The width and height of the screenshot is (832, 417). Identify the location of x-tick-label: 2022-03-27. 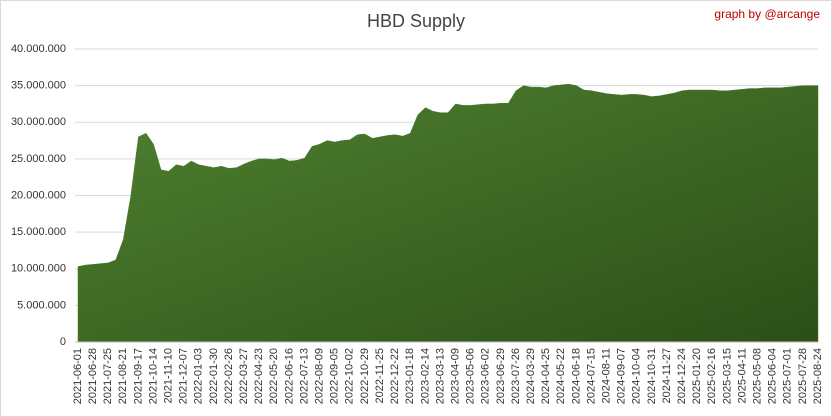
(244, 376).